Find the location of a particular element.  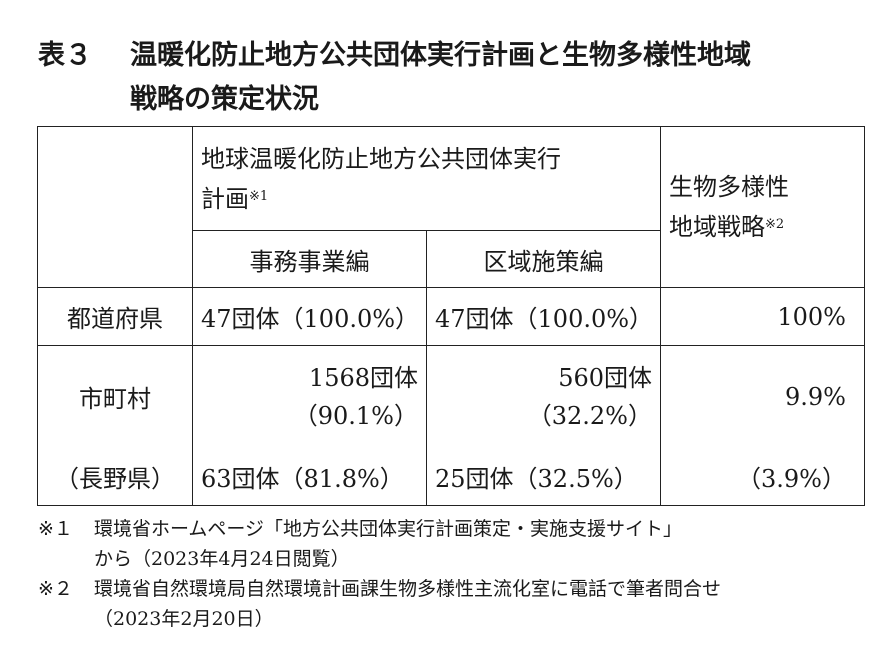

footnote-1-line2: から（2023年4月24日閲覧） is located at coordinates (222, 559).